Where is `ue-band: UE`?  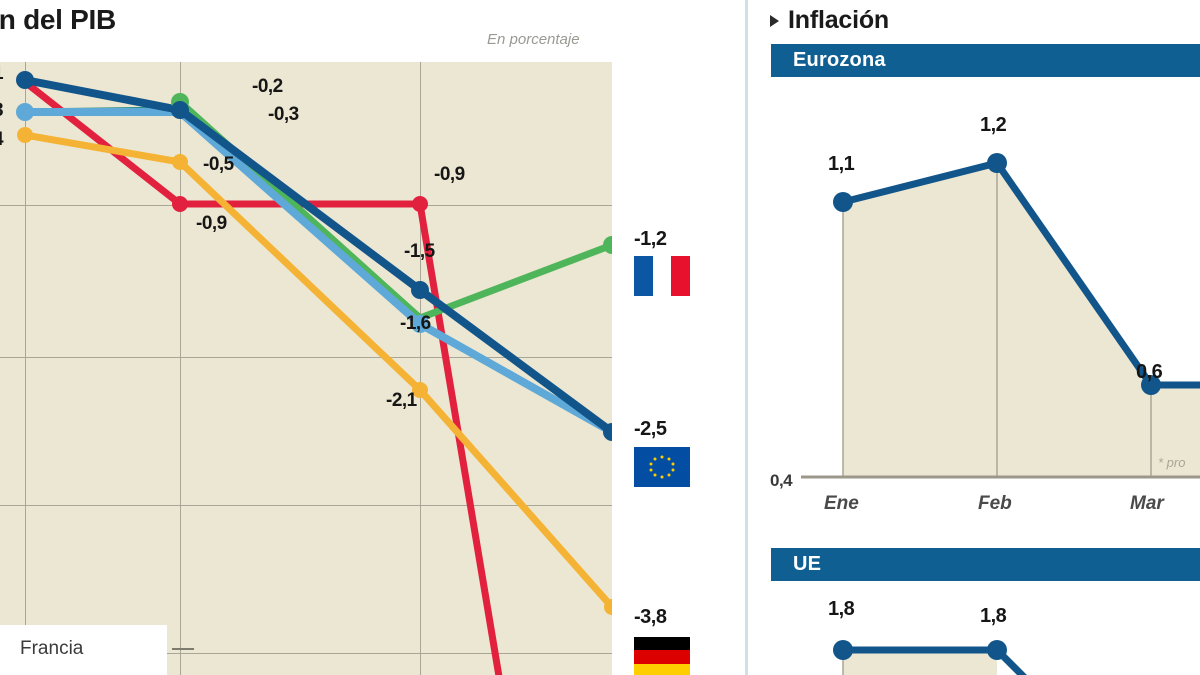
ue-band: UE is located at coordinates (985, 564).